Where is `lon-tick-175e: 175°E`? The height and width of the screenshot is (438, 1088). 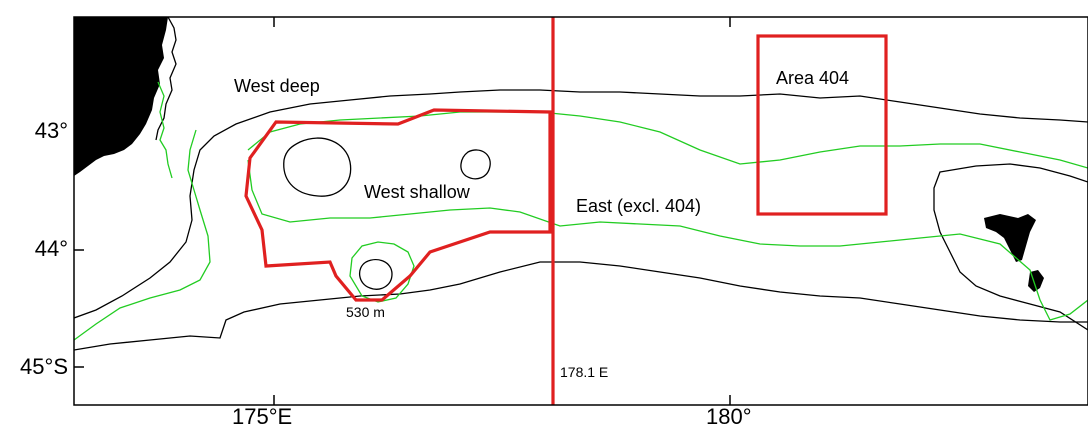
lon-tick-175e: 175°E is located at coordinates (262, 416).